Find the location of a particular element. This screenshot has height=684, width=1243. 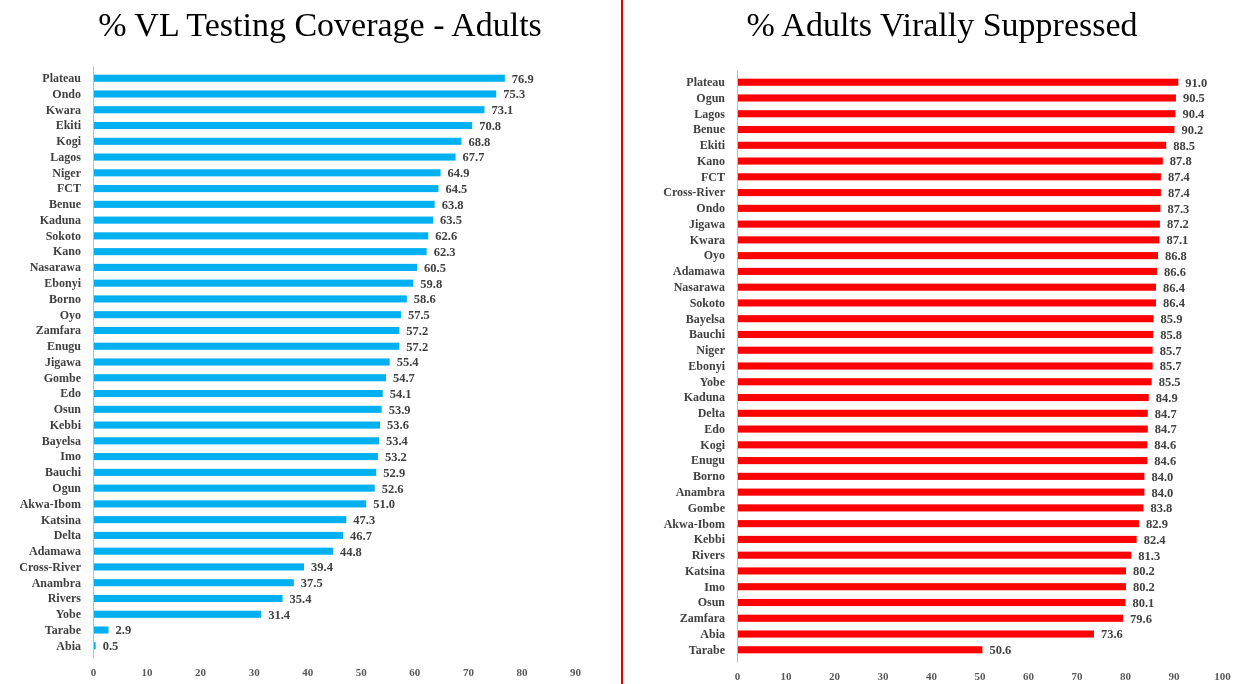

y-tick-label: FCT is located at coordinates (69, 188).